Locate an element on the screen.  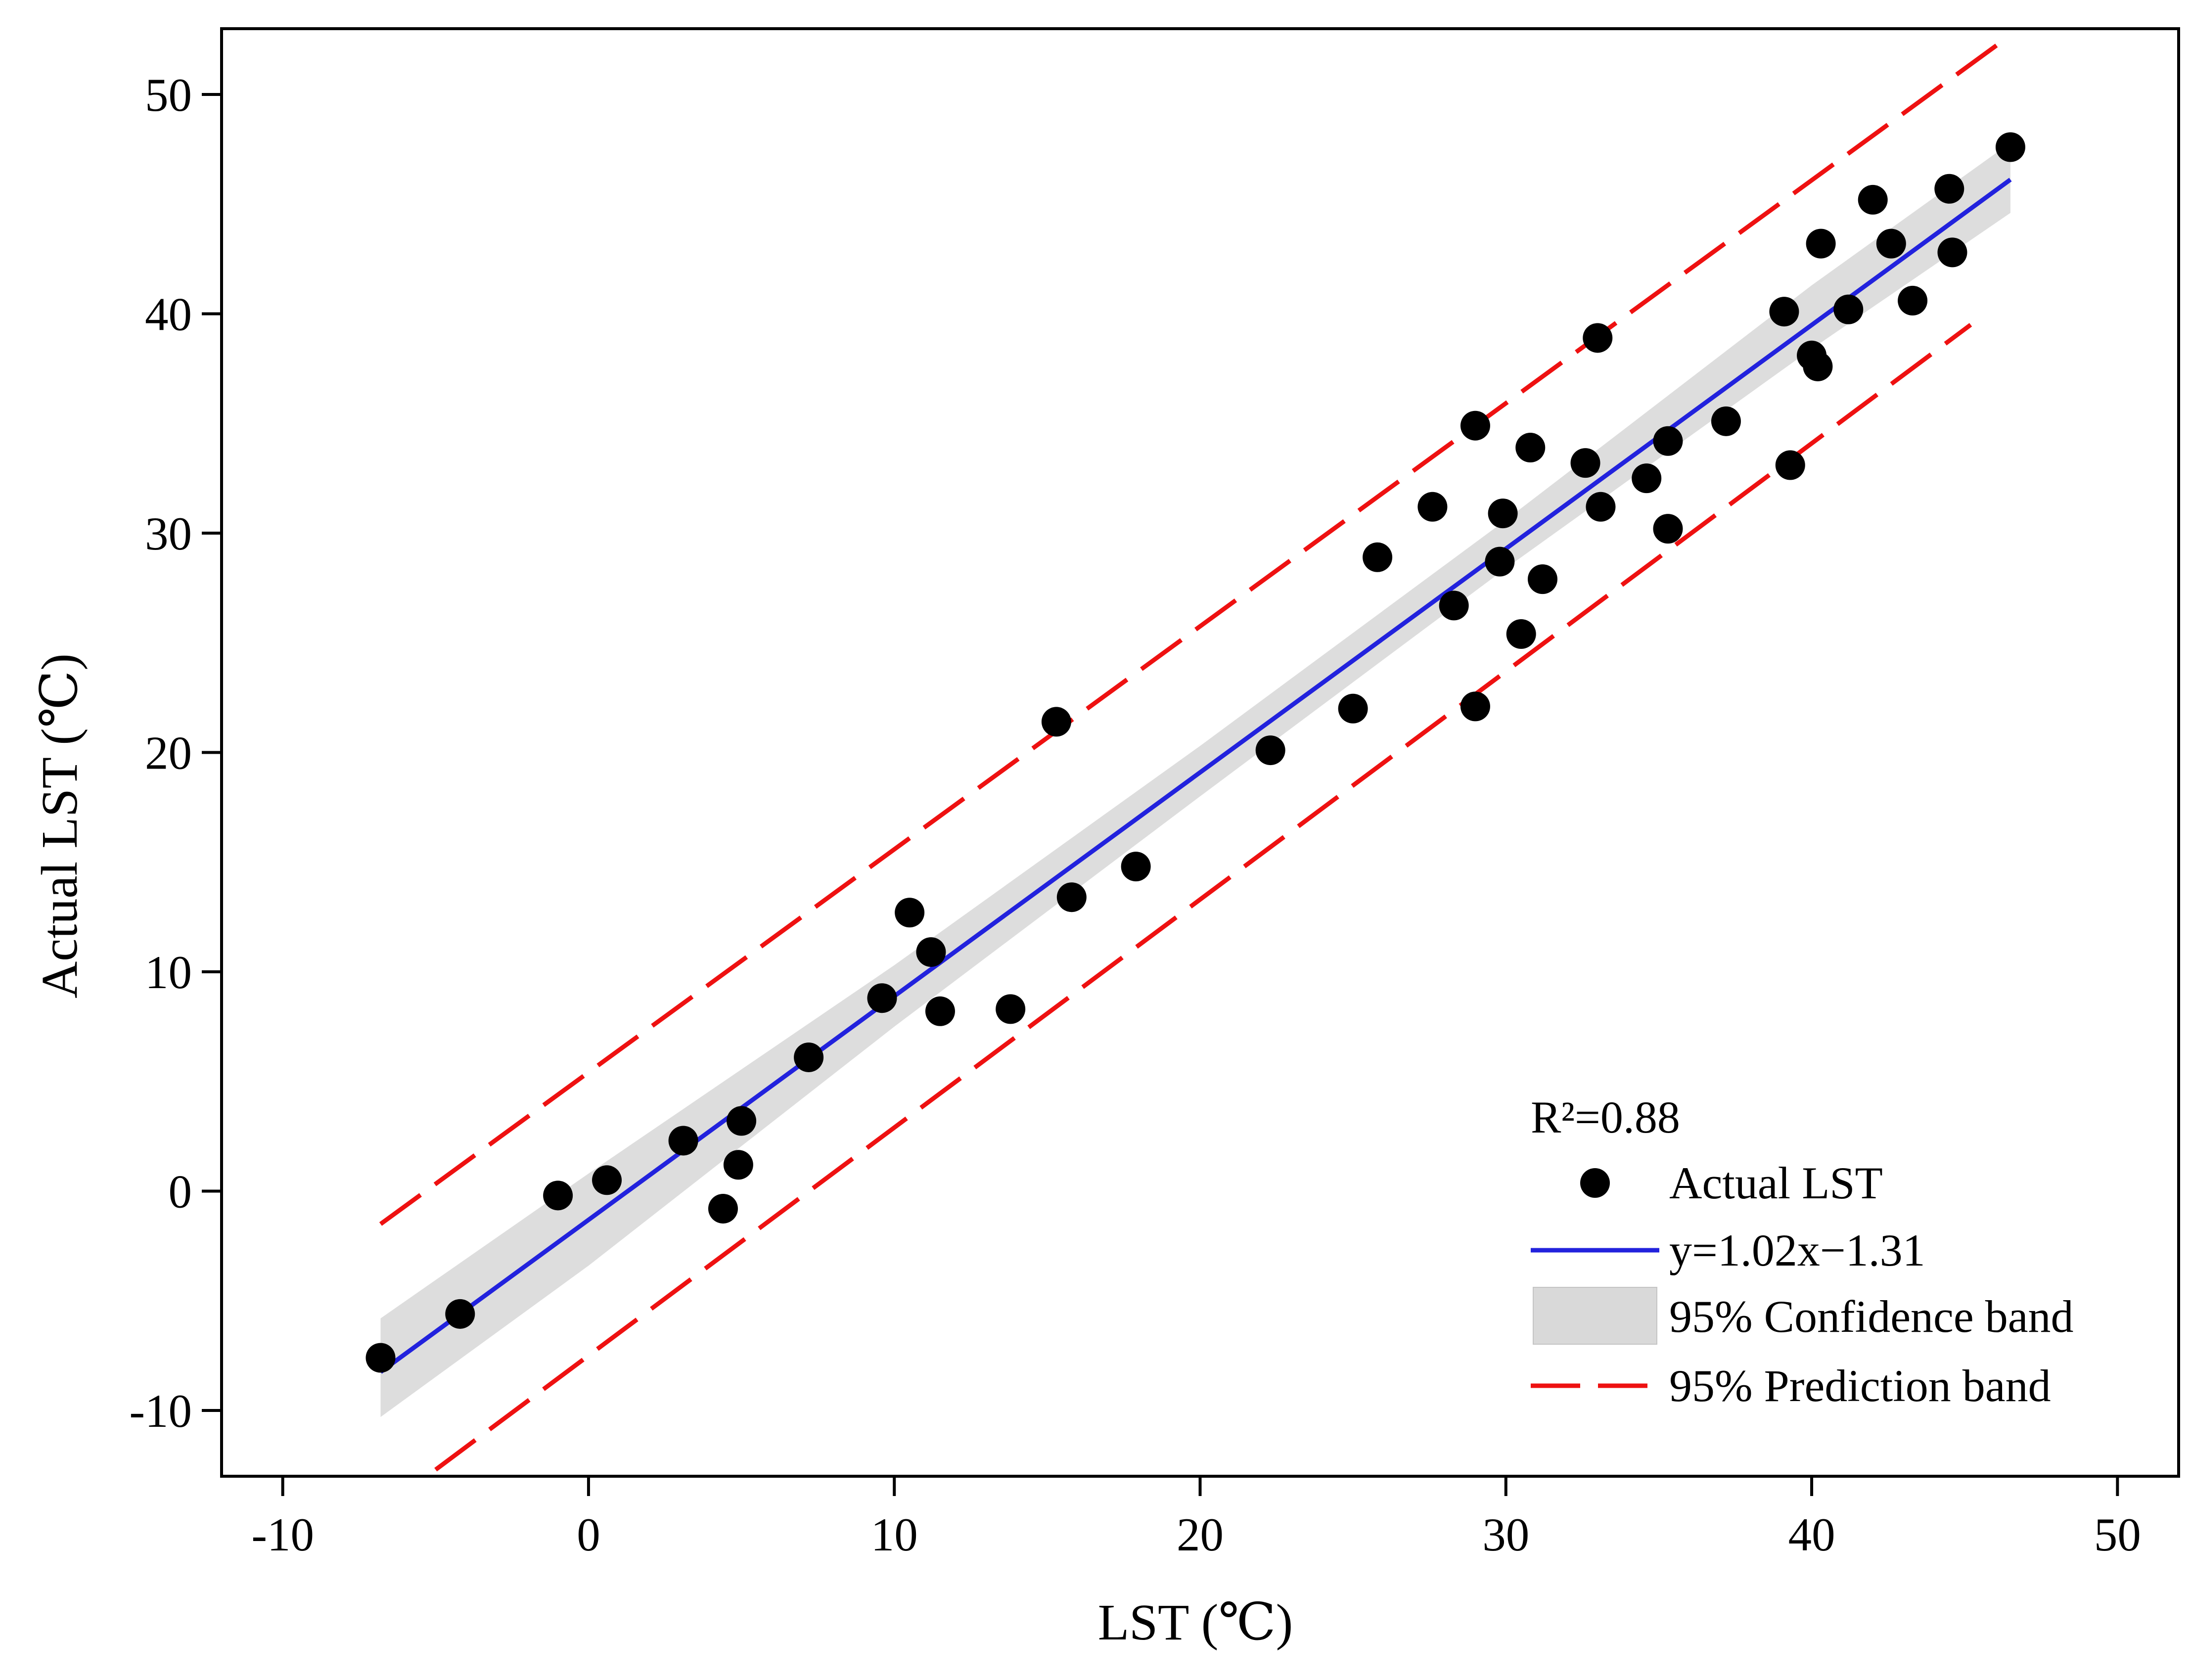
y-tick-label: 30 is located at coordinates (168, 533).